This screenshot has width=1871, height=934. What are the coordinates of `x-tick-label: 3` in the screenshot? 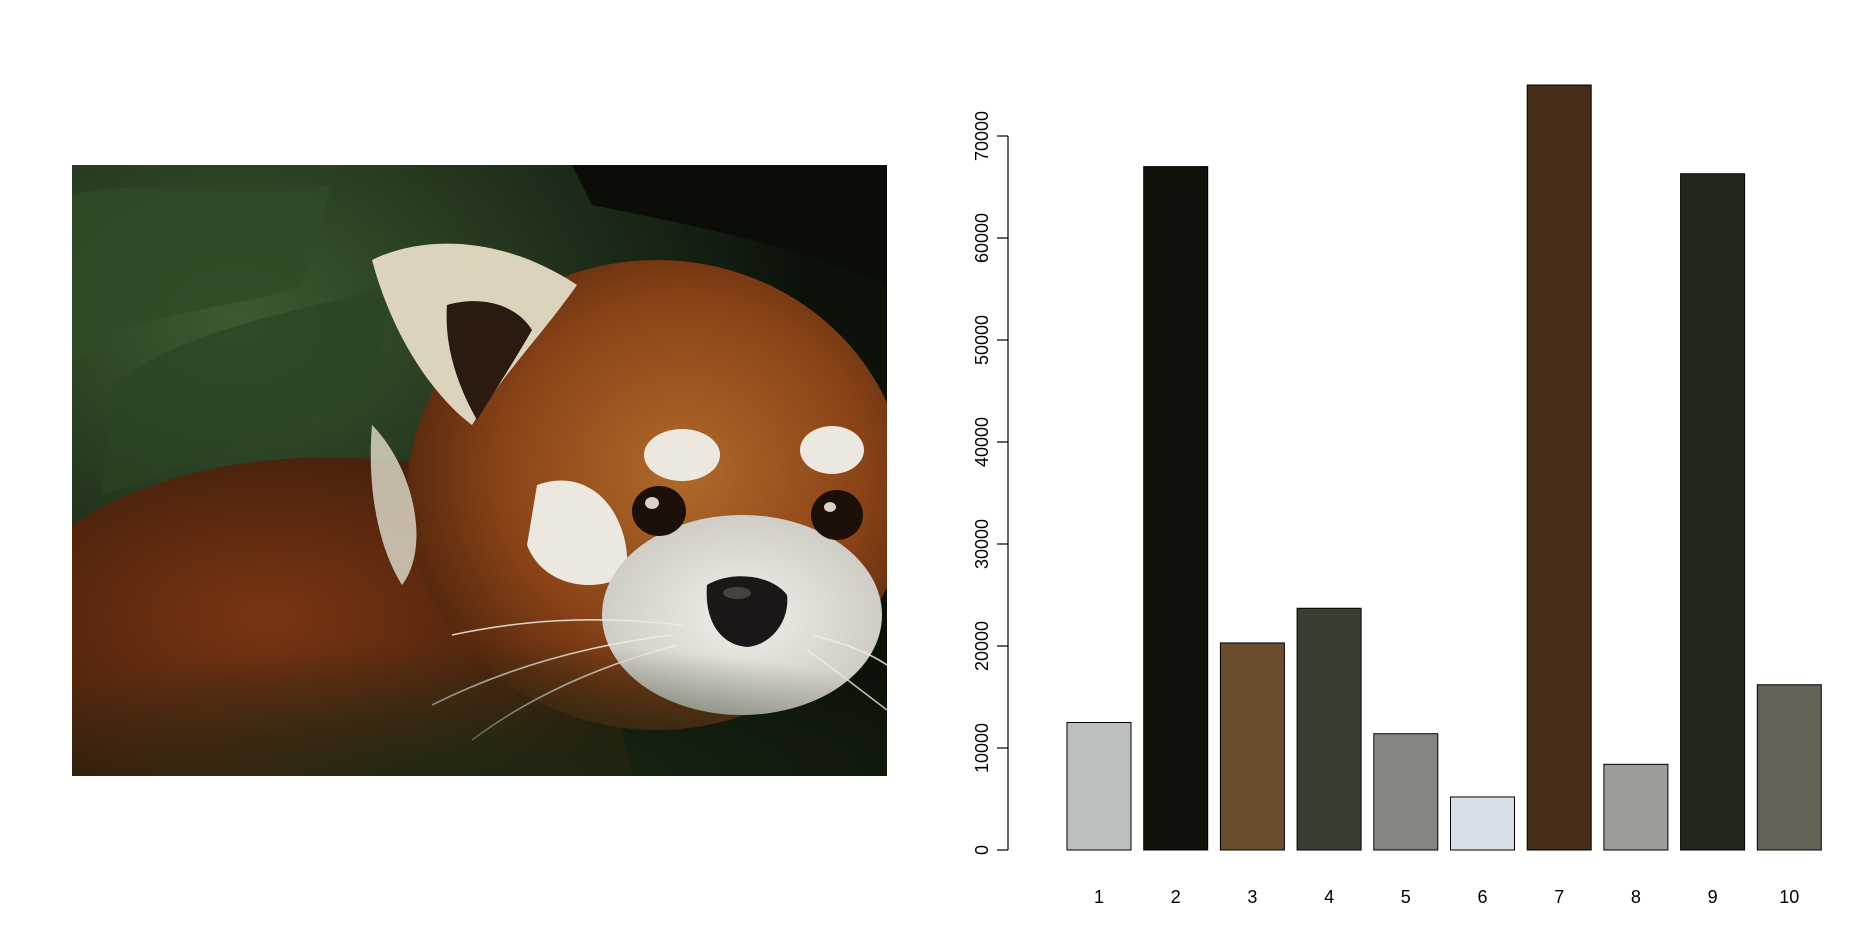 It's located at (1252, 897).